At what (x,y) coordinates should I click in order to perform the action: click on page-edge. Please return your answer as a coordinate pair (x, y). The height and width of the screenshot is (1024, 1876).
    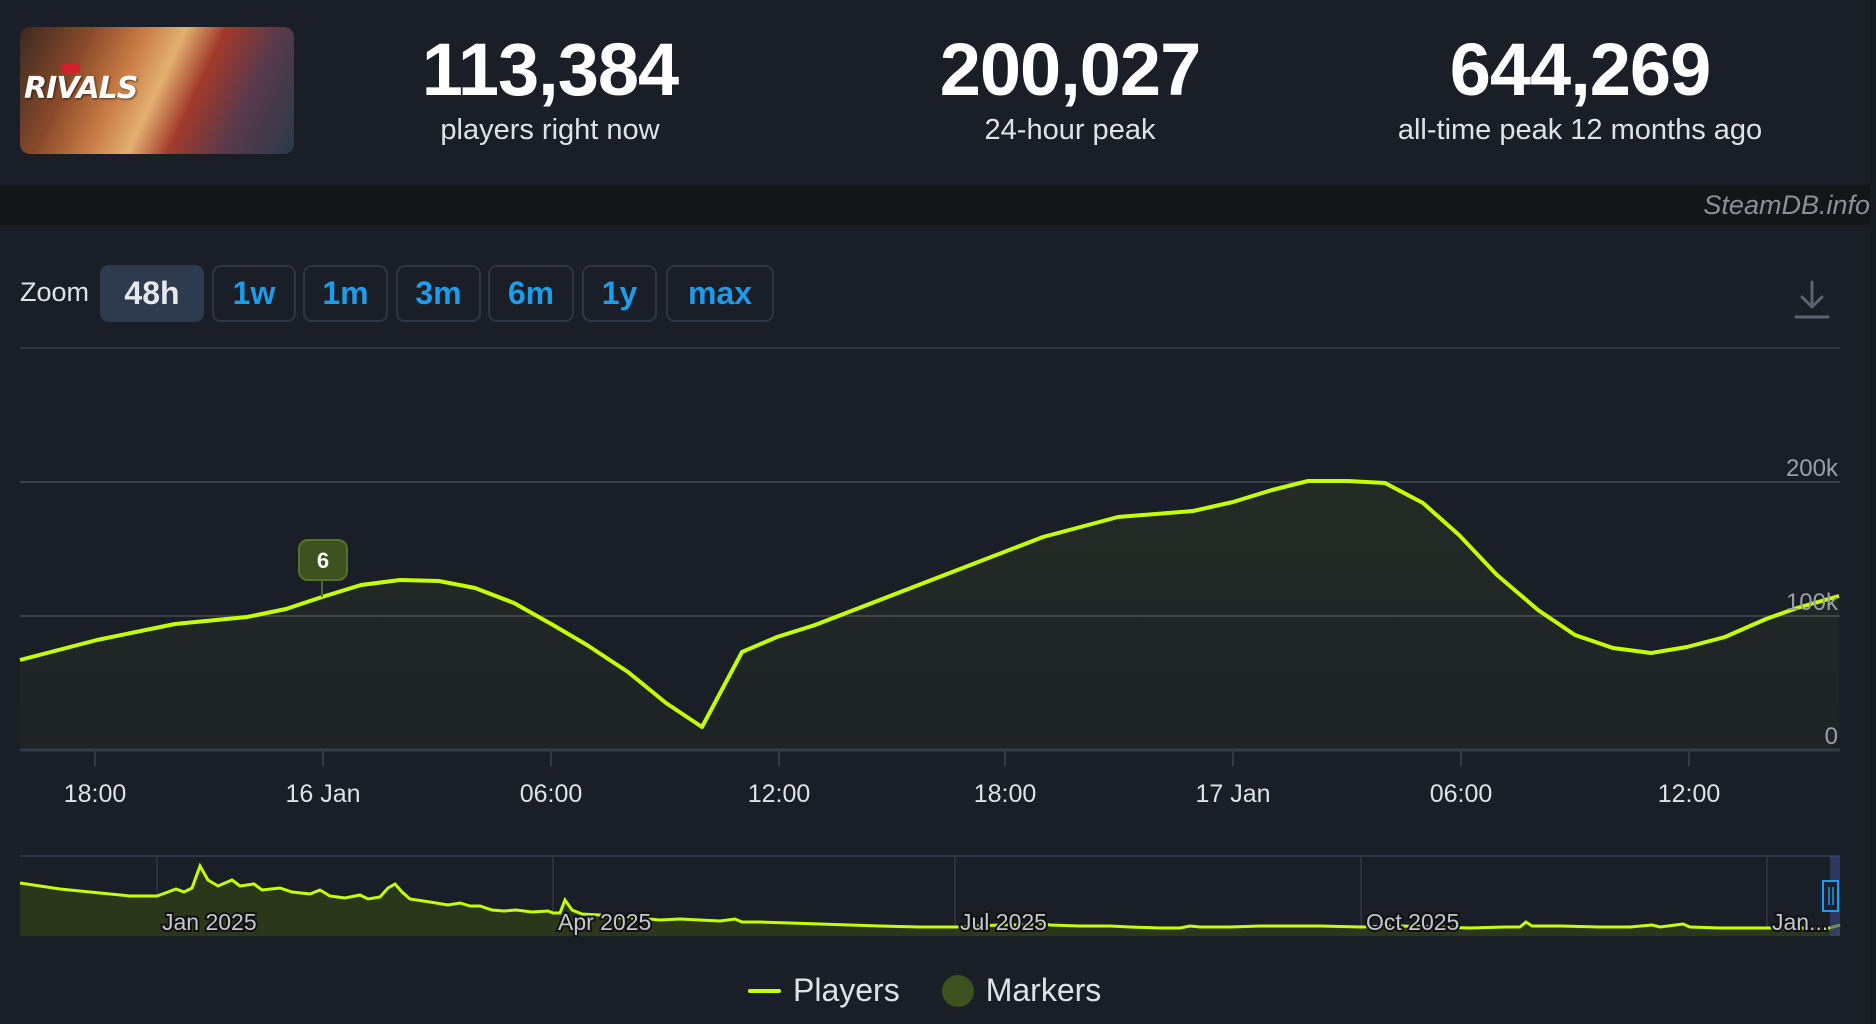
    Looking at the image, I should click on (1873, 512).